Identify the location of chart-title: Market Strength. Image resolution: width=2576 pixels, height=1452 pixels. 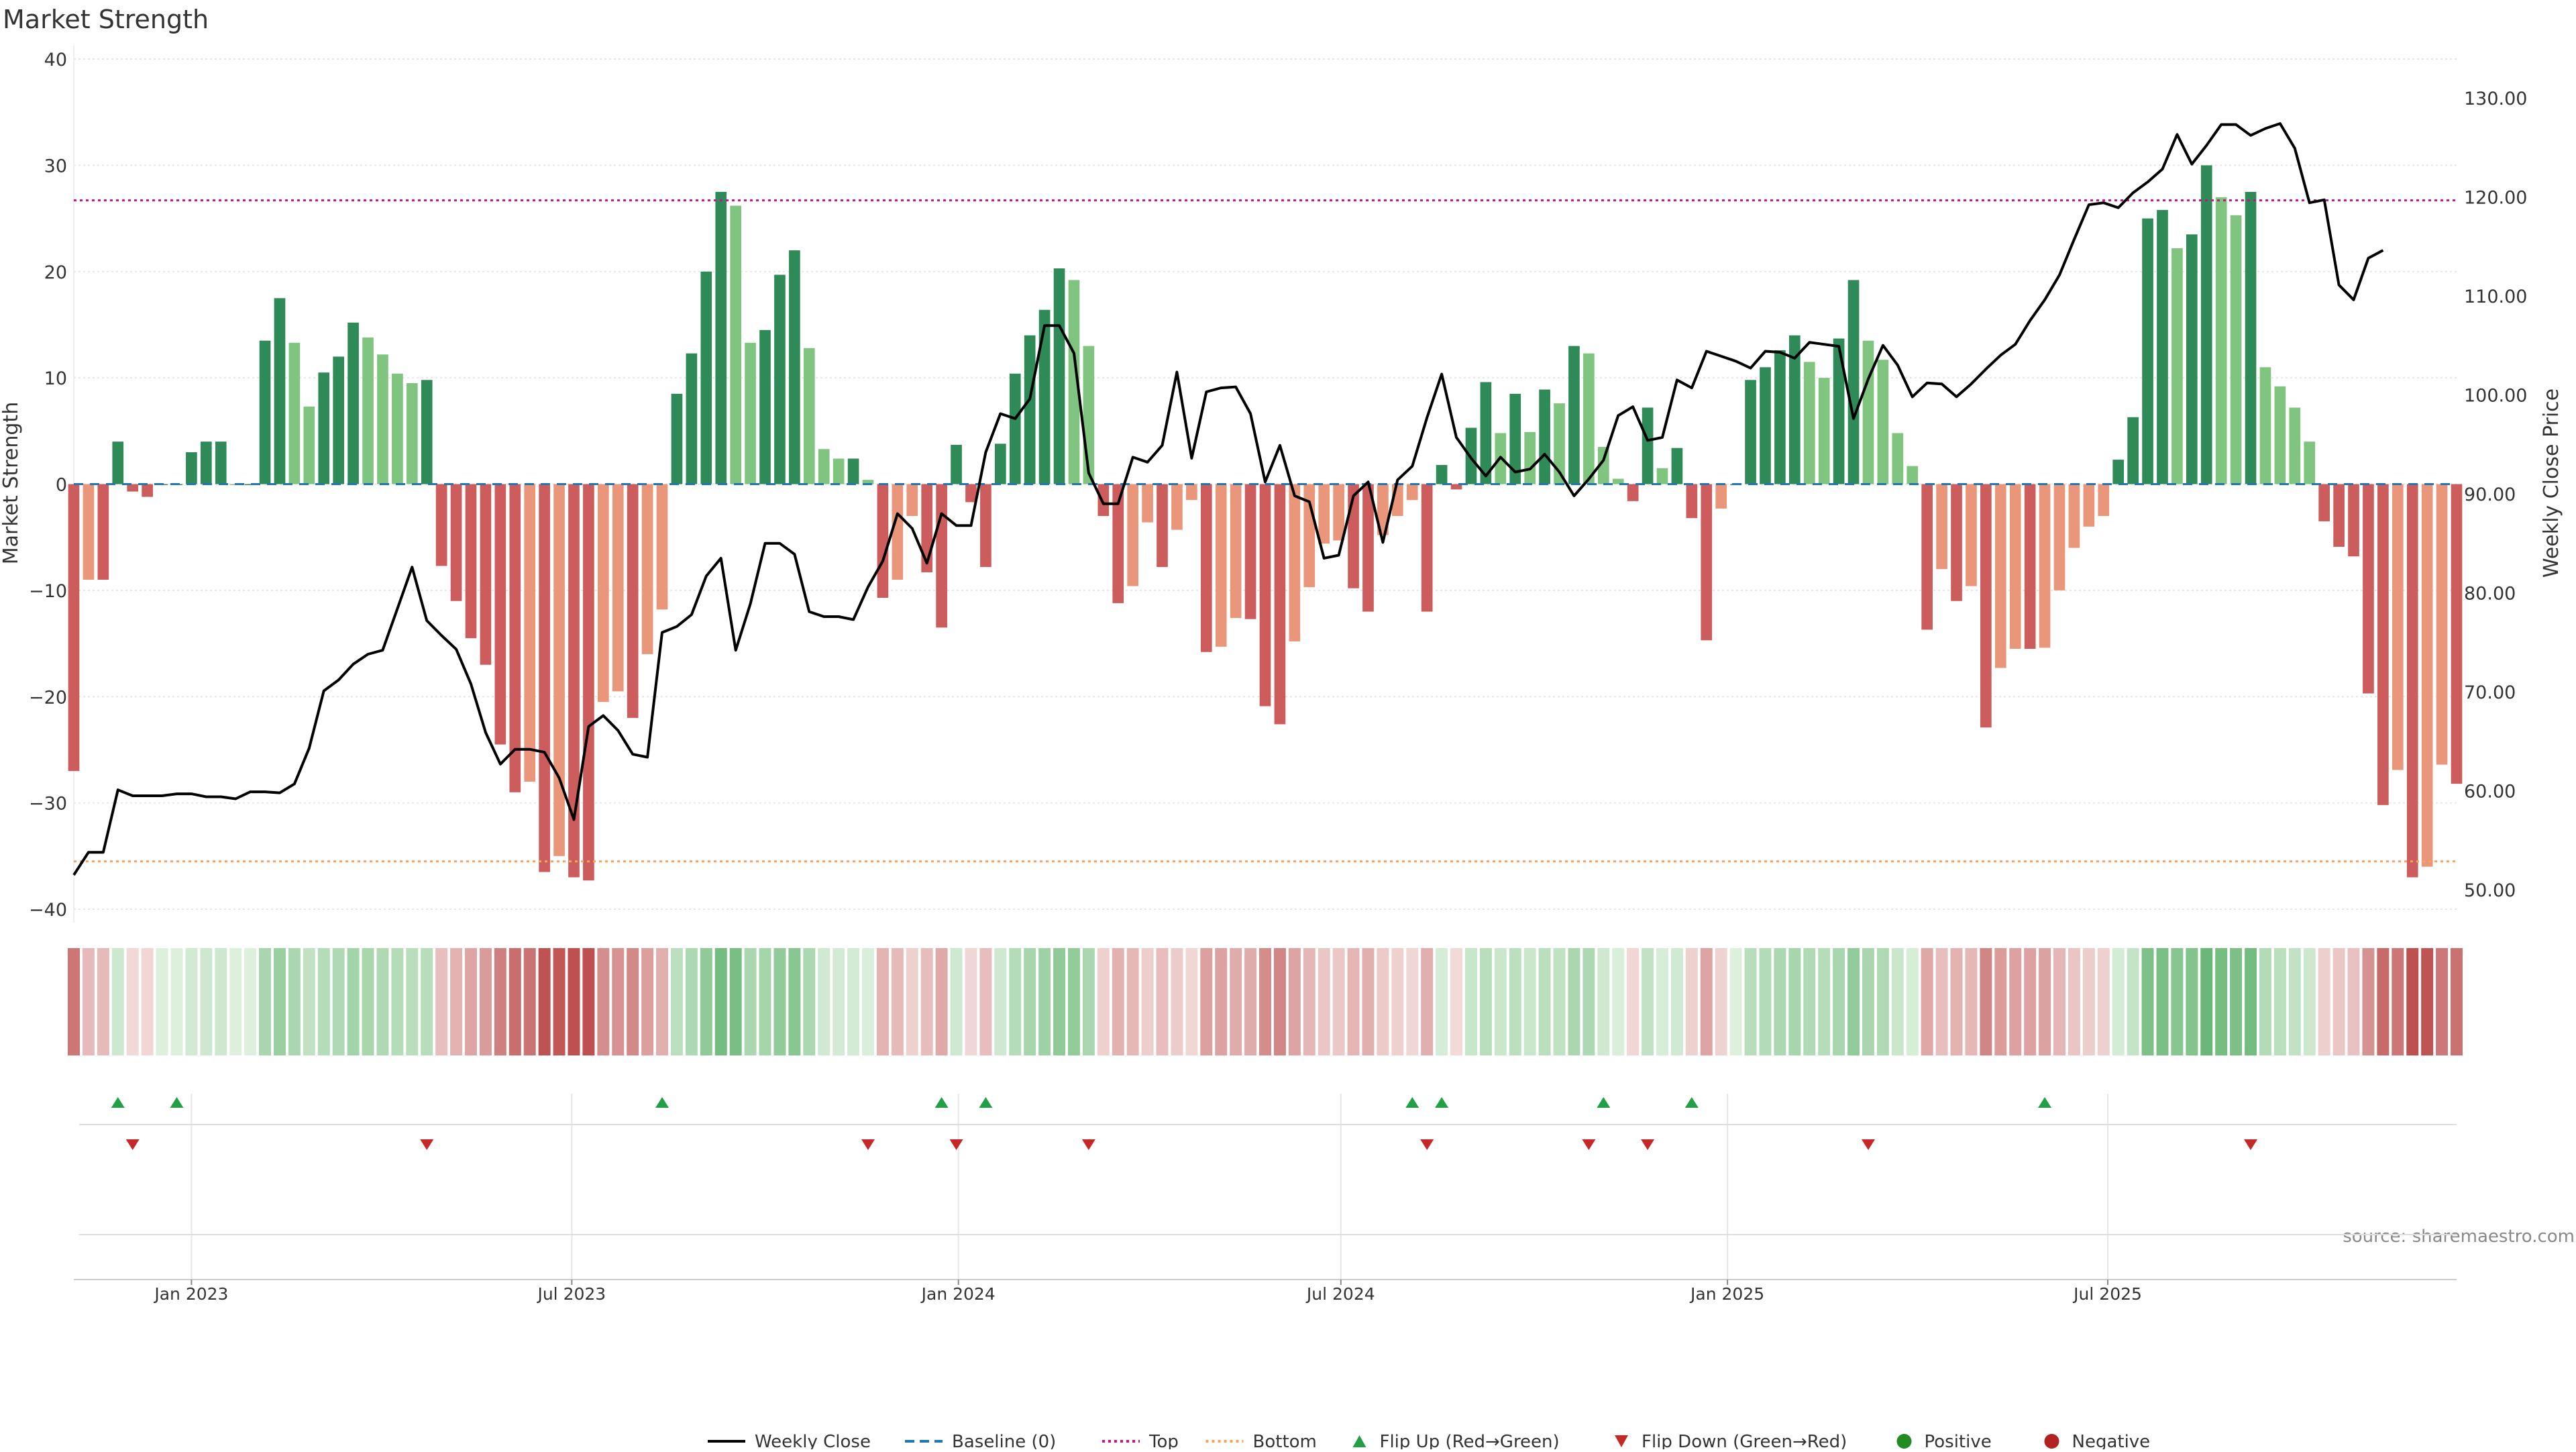
(106, 20).